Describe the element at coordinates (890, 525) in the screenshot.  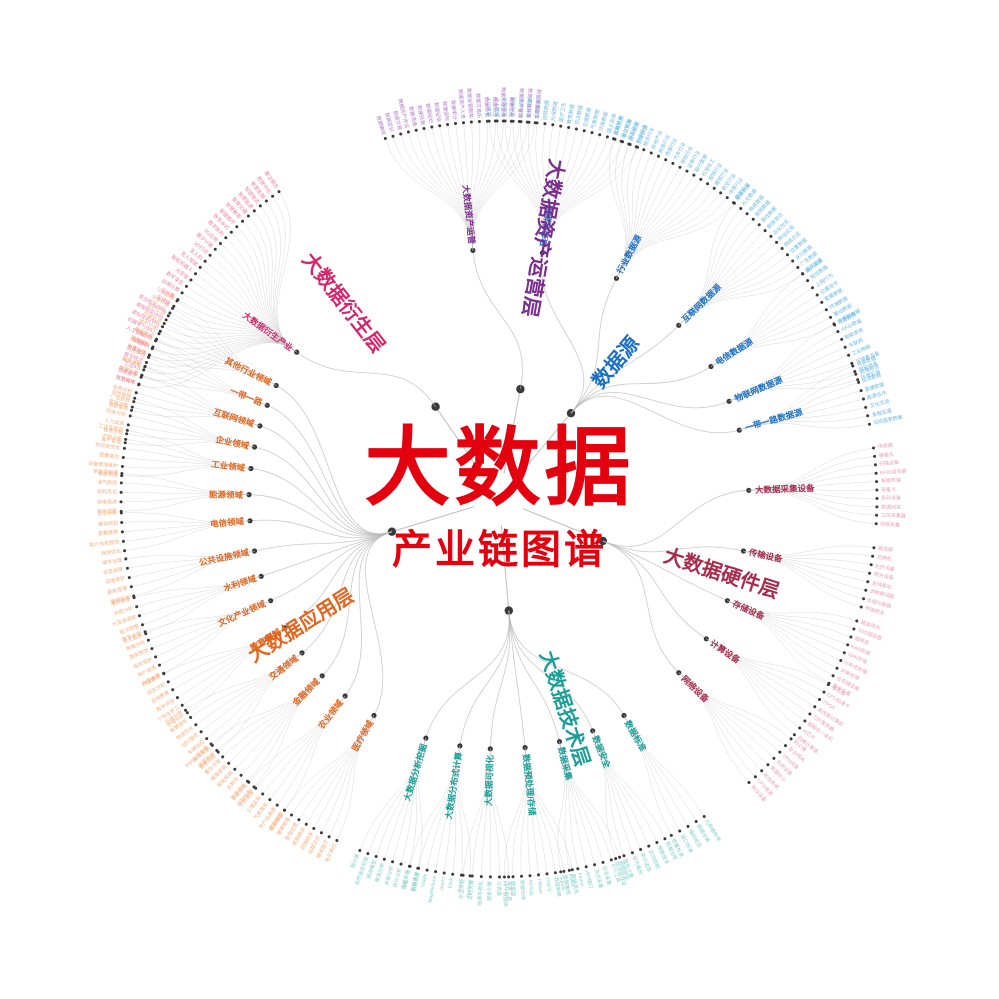
I see `leaf-label-hardware-0-9: 视频采集` at that location.